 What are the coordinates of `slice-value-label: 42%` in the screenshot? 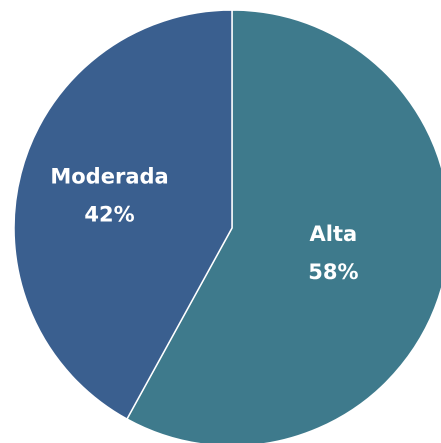 It's located at (109, 215).